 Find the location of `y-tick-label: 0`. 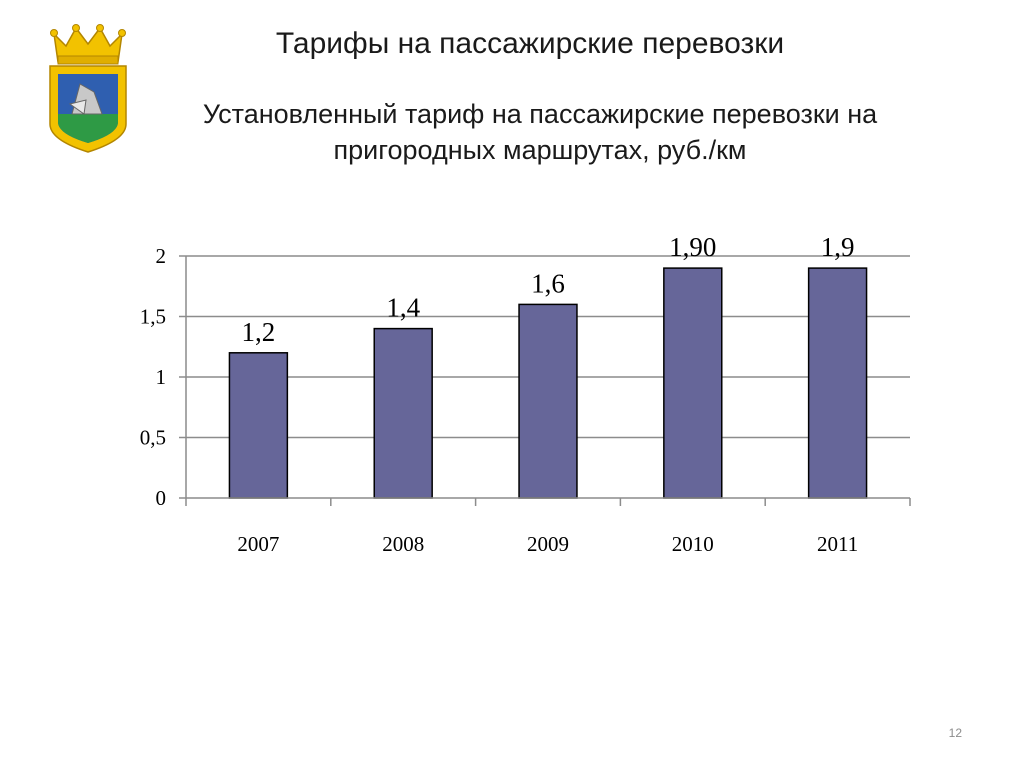

y-tick-label: 0 is located at coordinates (161, 498).